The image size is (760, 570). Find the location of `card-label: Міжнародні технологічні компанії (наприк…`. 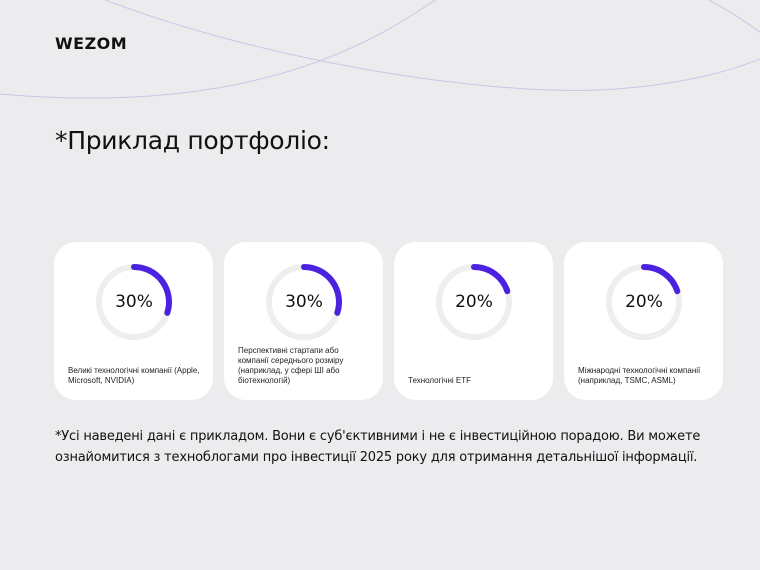

card-label: Міжнародні технологічні компанії (наприк… is located at coordinates (639, 375).